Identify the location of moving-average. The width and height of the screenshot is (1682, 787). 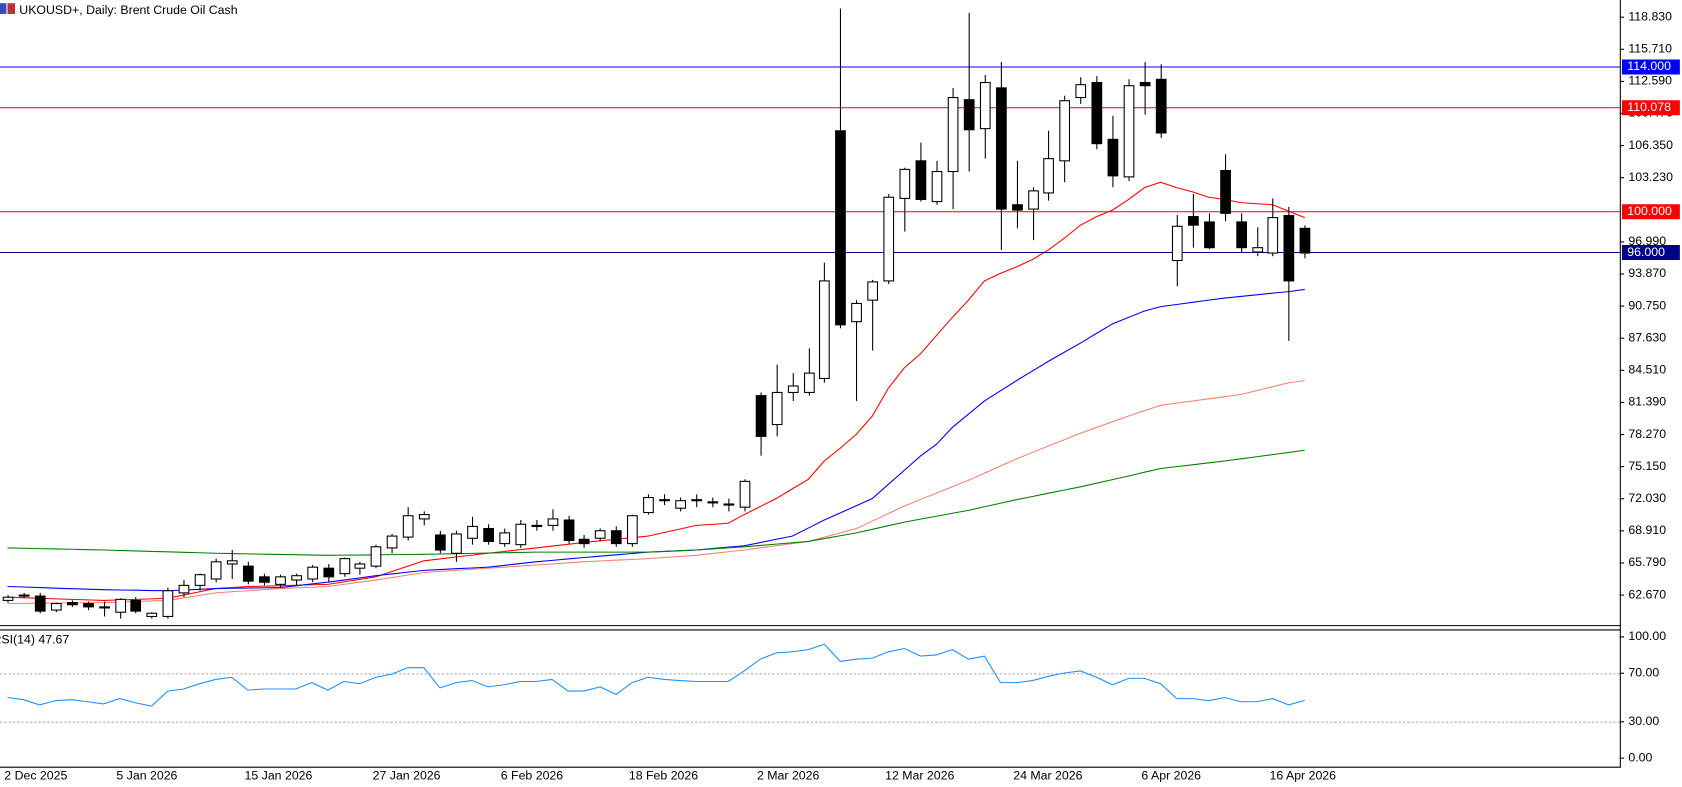
(656, 502).